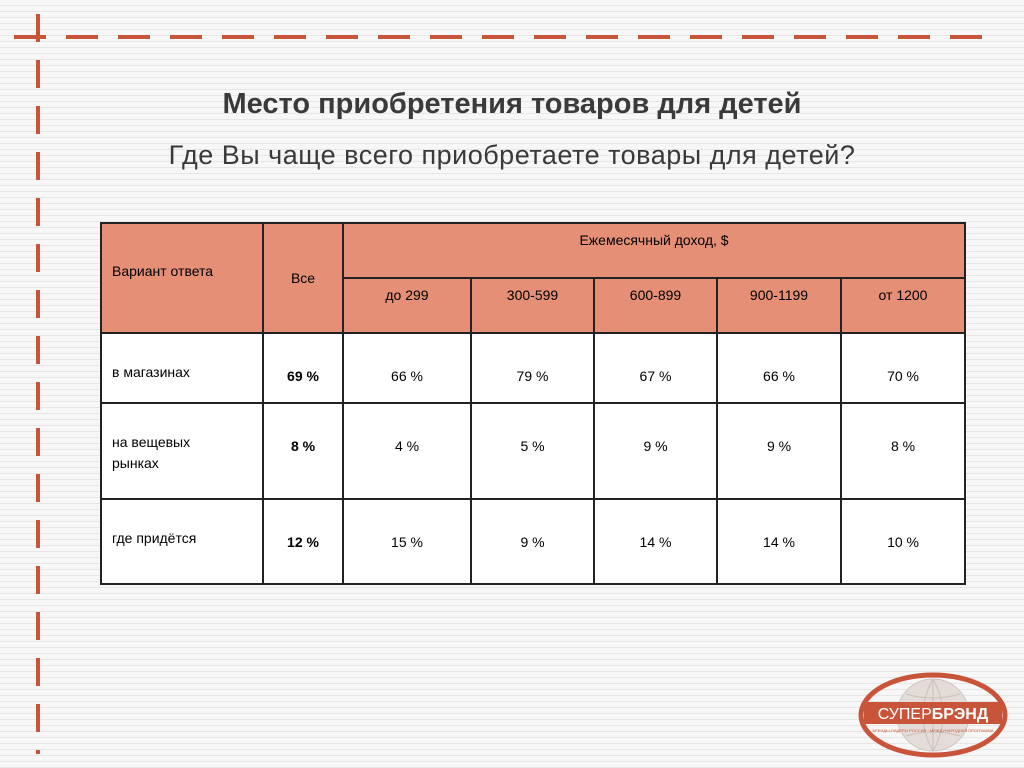  I want to click on row-label-cell: где придётся, so click(182, 541).